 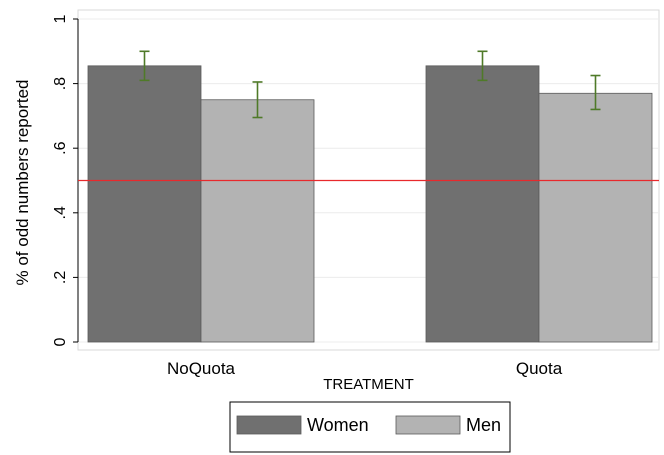 What do you see at coordinates (60, 341) in the screenshot?
I see `y-tick-label: 0` at bounding box center [60, 341].